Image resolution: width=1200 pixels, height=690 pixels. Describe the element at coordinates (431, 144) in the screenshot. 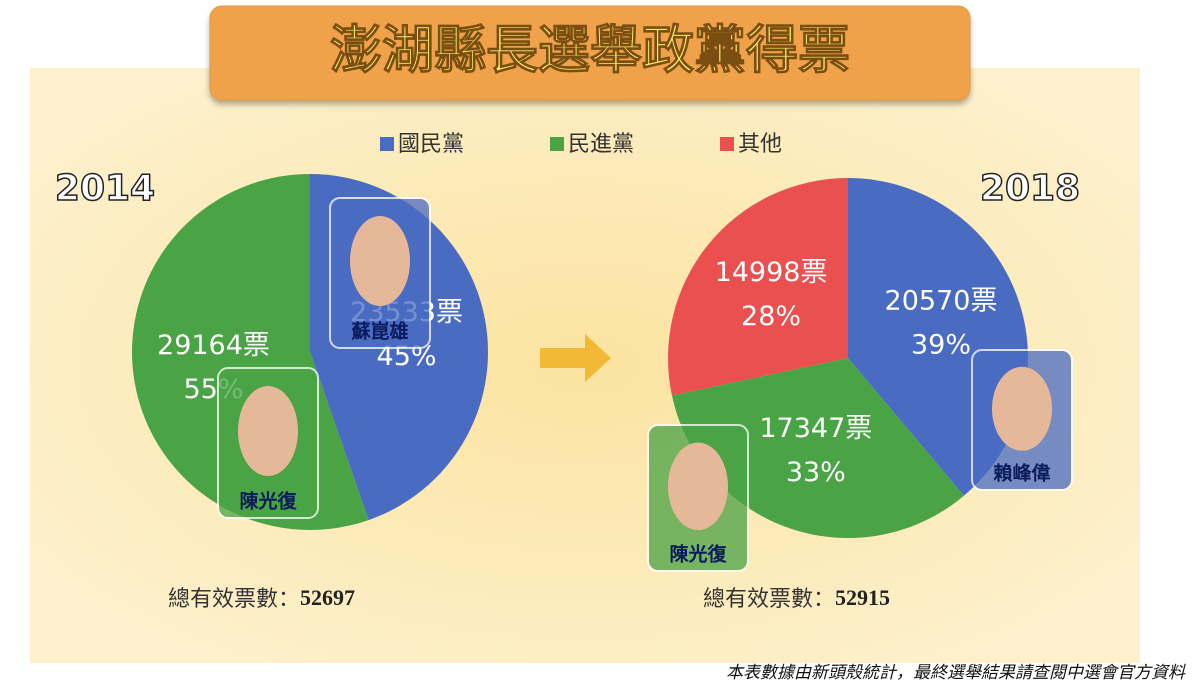

I see `legend-label: 國民黨` at that location.